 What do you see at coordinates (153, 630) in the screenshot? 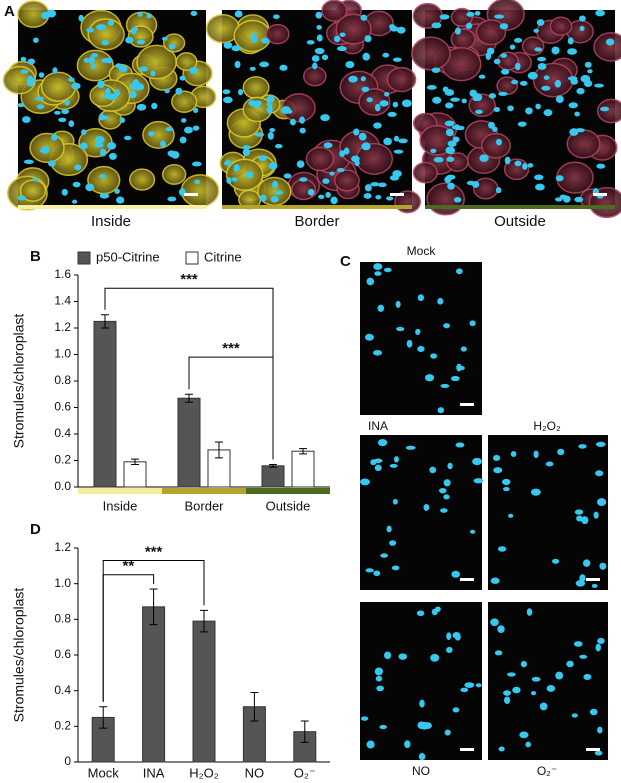
I see `significance-bracket` at bounding box center [153, 630].